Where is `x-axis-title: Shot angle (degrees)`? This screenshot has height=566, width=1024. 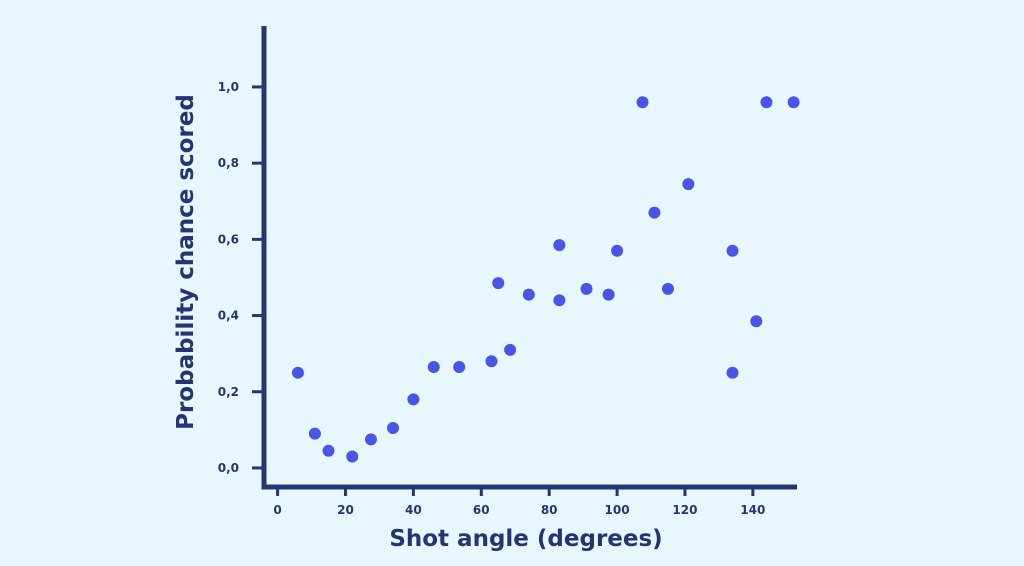 x-axis-title: Shot angle (degrees) is located at coordinates (525, 539).